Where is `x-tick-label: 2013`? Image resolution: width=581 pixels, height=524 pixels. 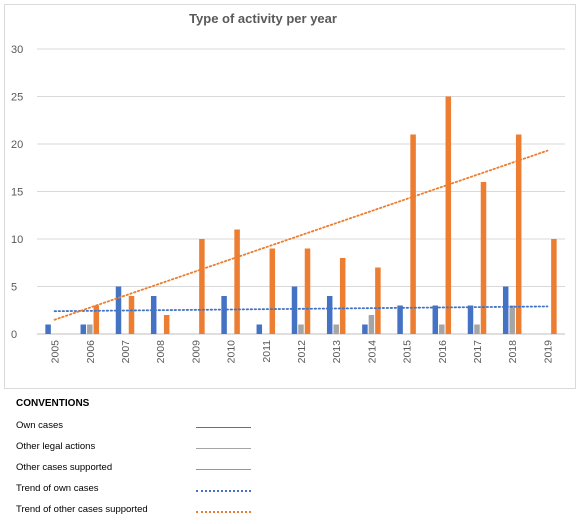 x-tick-label: 2013 is located at coordinates (337, 352).